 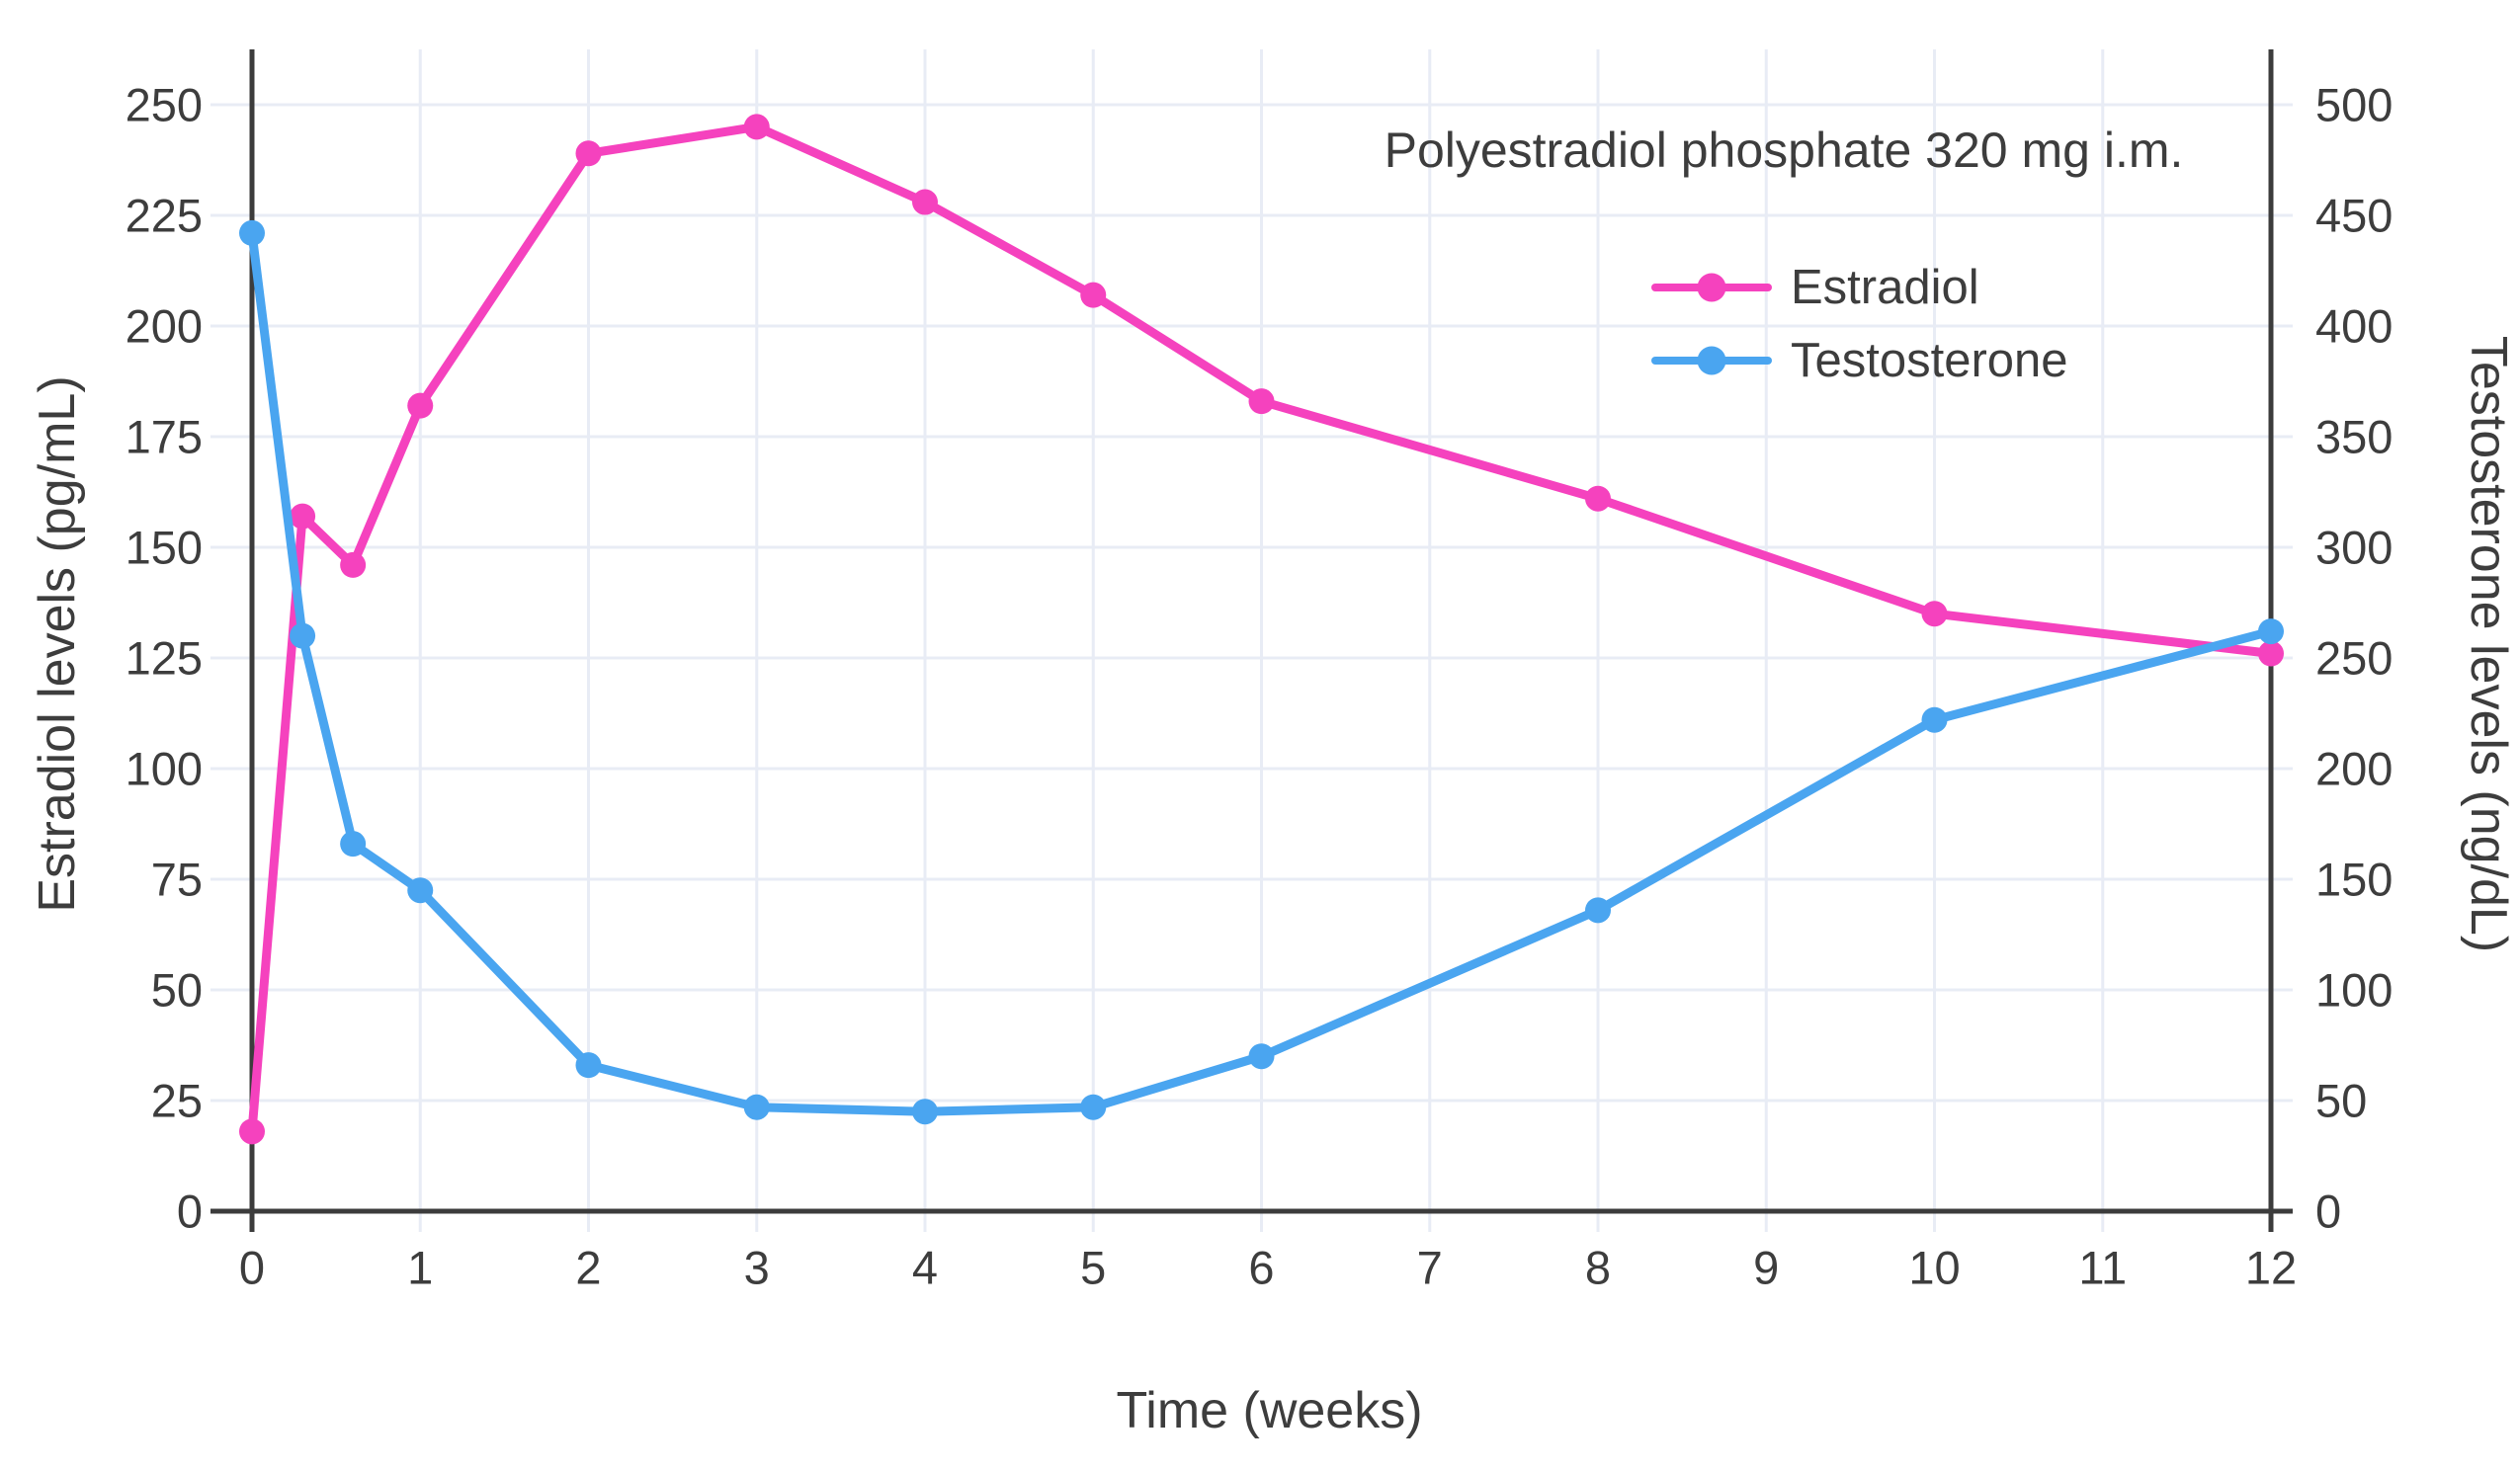 What do you see at coordinates (2354, 769) in the screenshot?
I see `y-axis-right-tick-label: 200` at bounding box center [2354, 769].